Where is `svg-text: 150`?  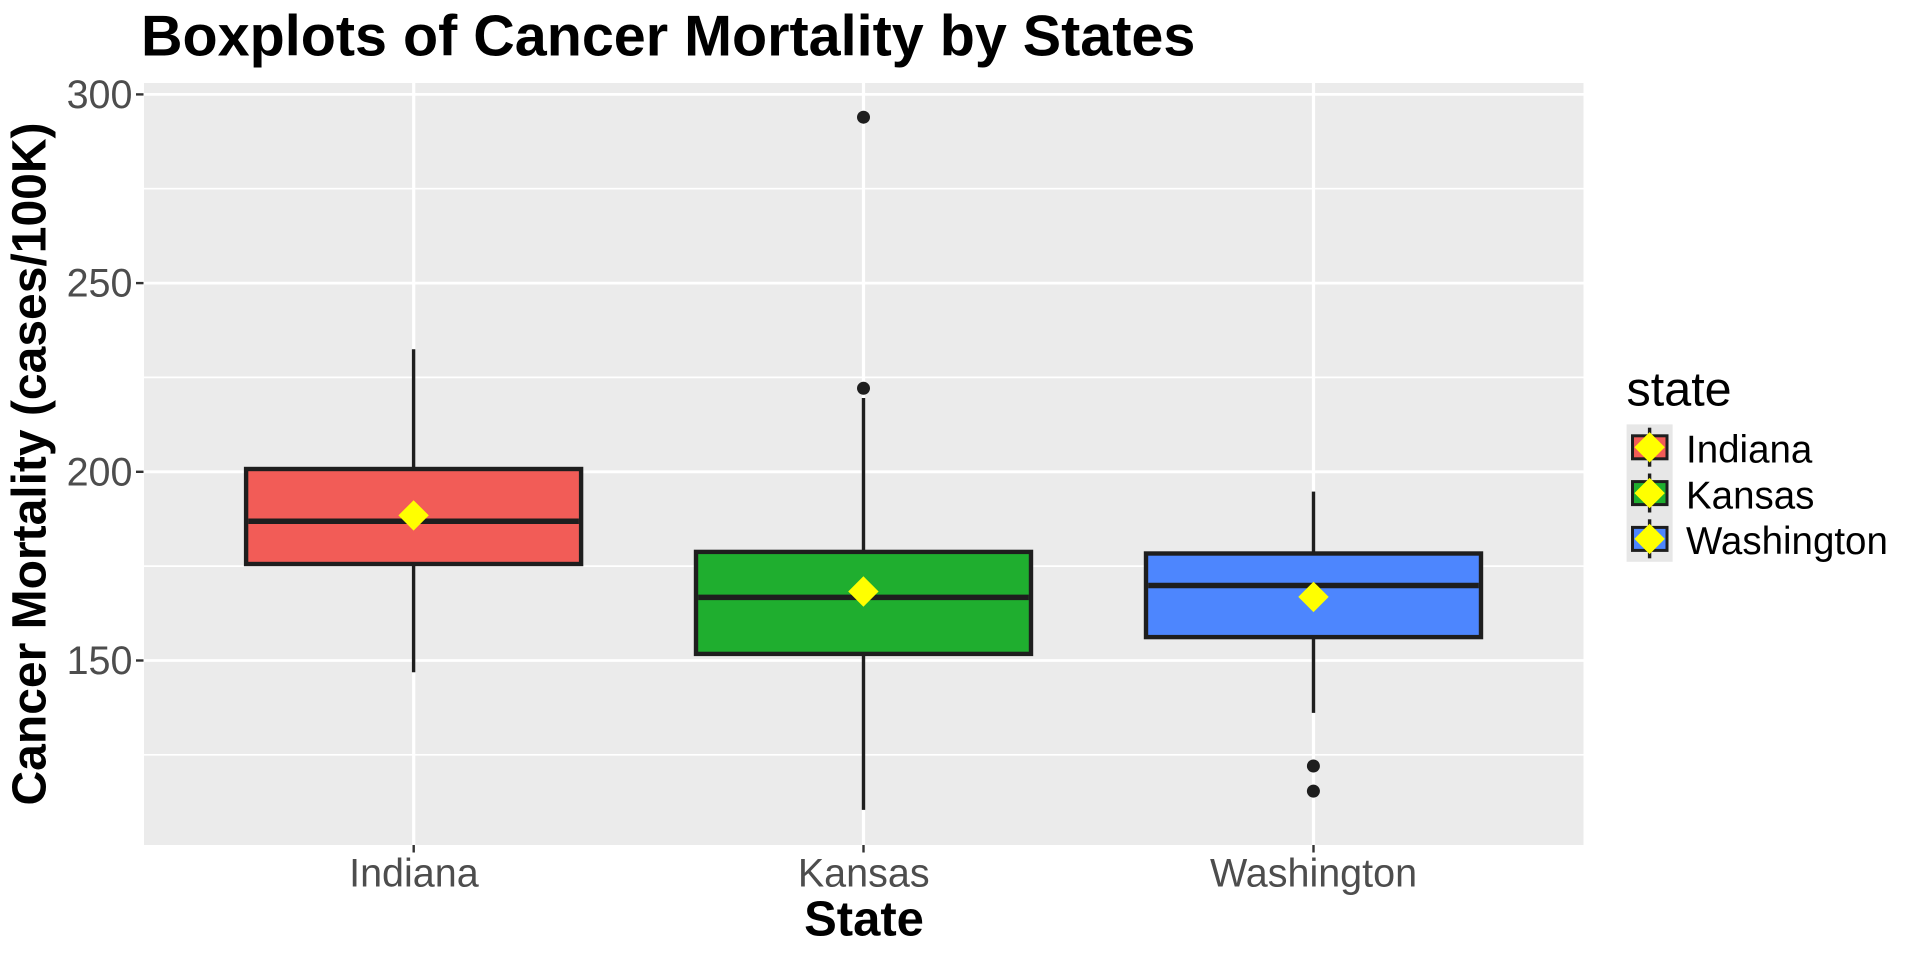 svg-text: 150 is located at coordinates (100, 661).